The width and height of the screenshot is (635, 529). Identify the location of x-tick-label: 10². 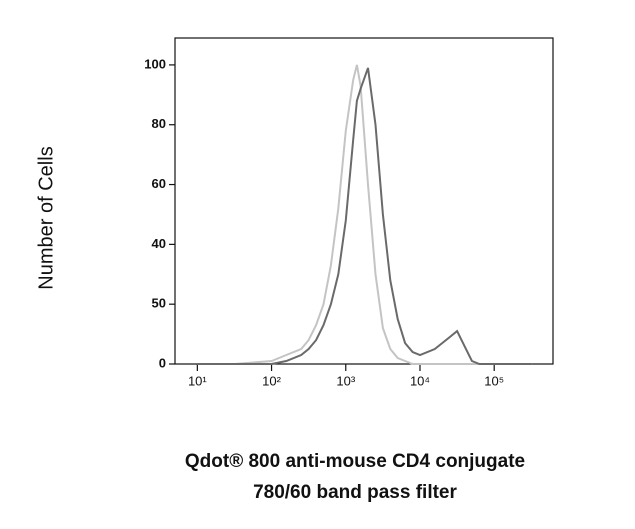
(271, 380).